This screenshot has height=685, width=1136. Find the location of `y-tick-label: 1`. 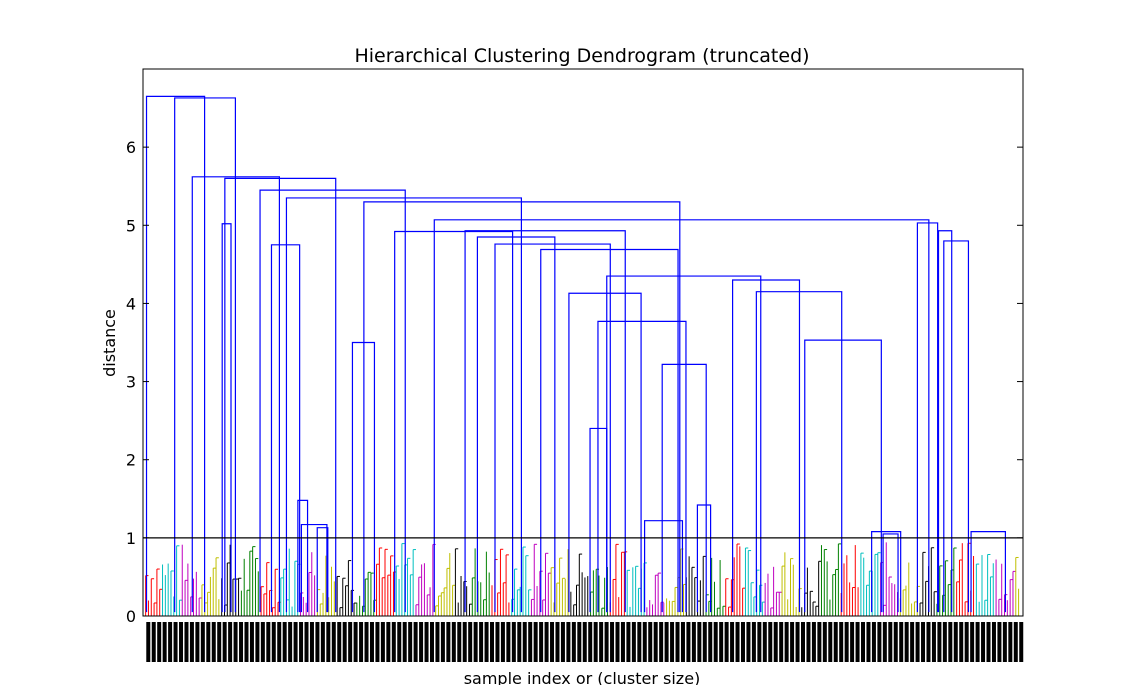

y-tick-label: 1 is located at coordinates (131, 538).